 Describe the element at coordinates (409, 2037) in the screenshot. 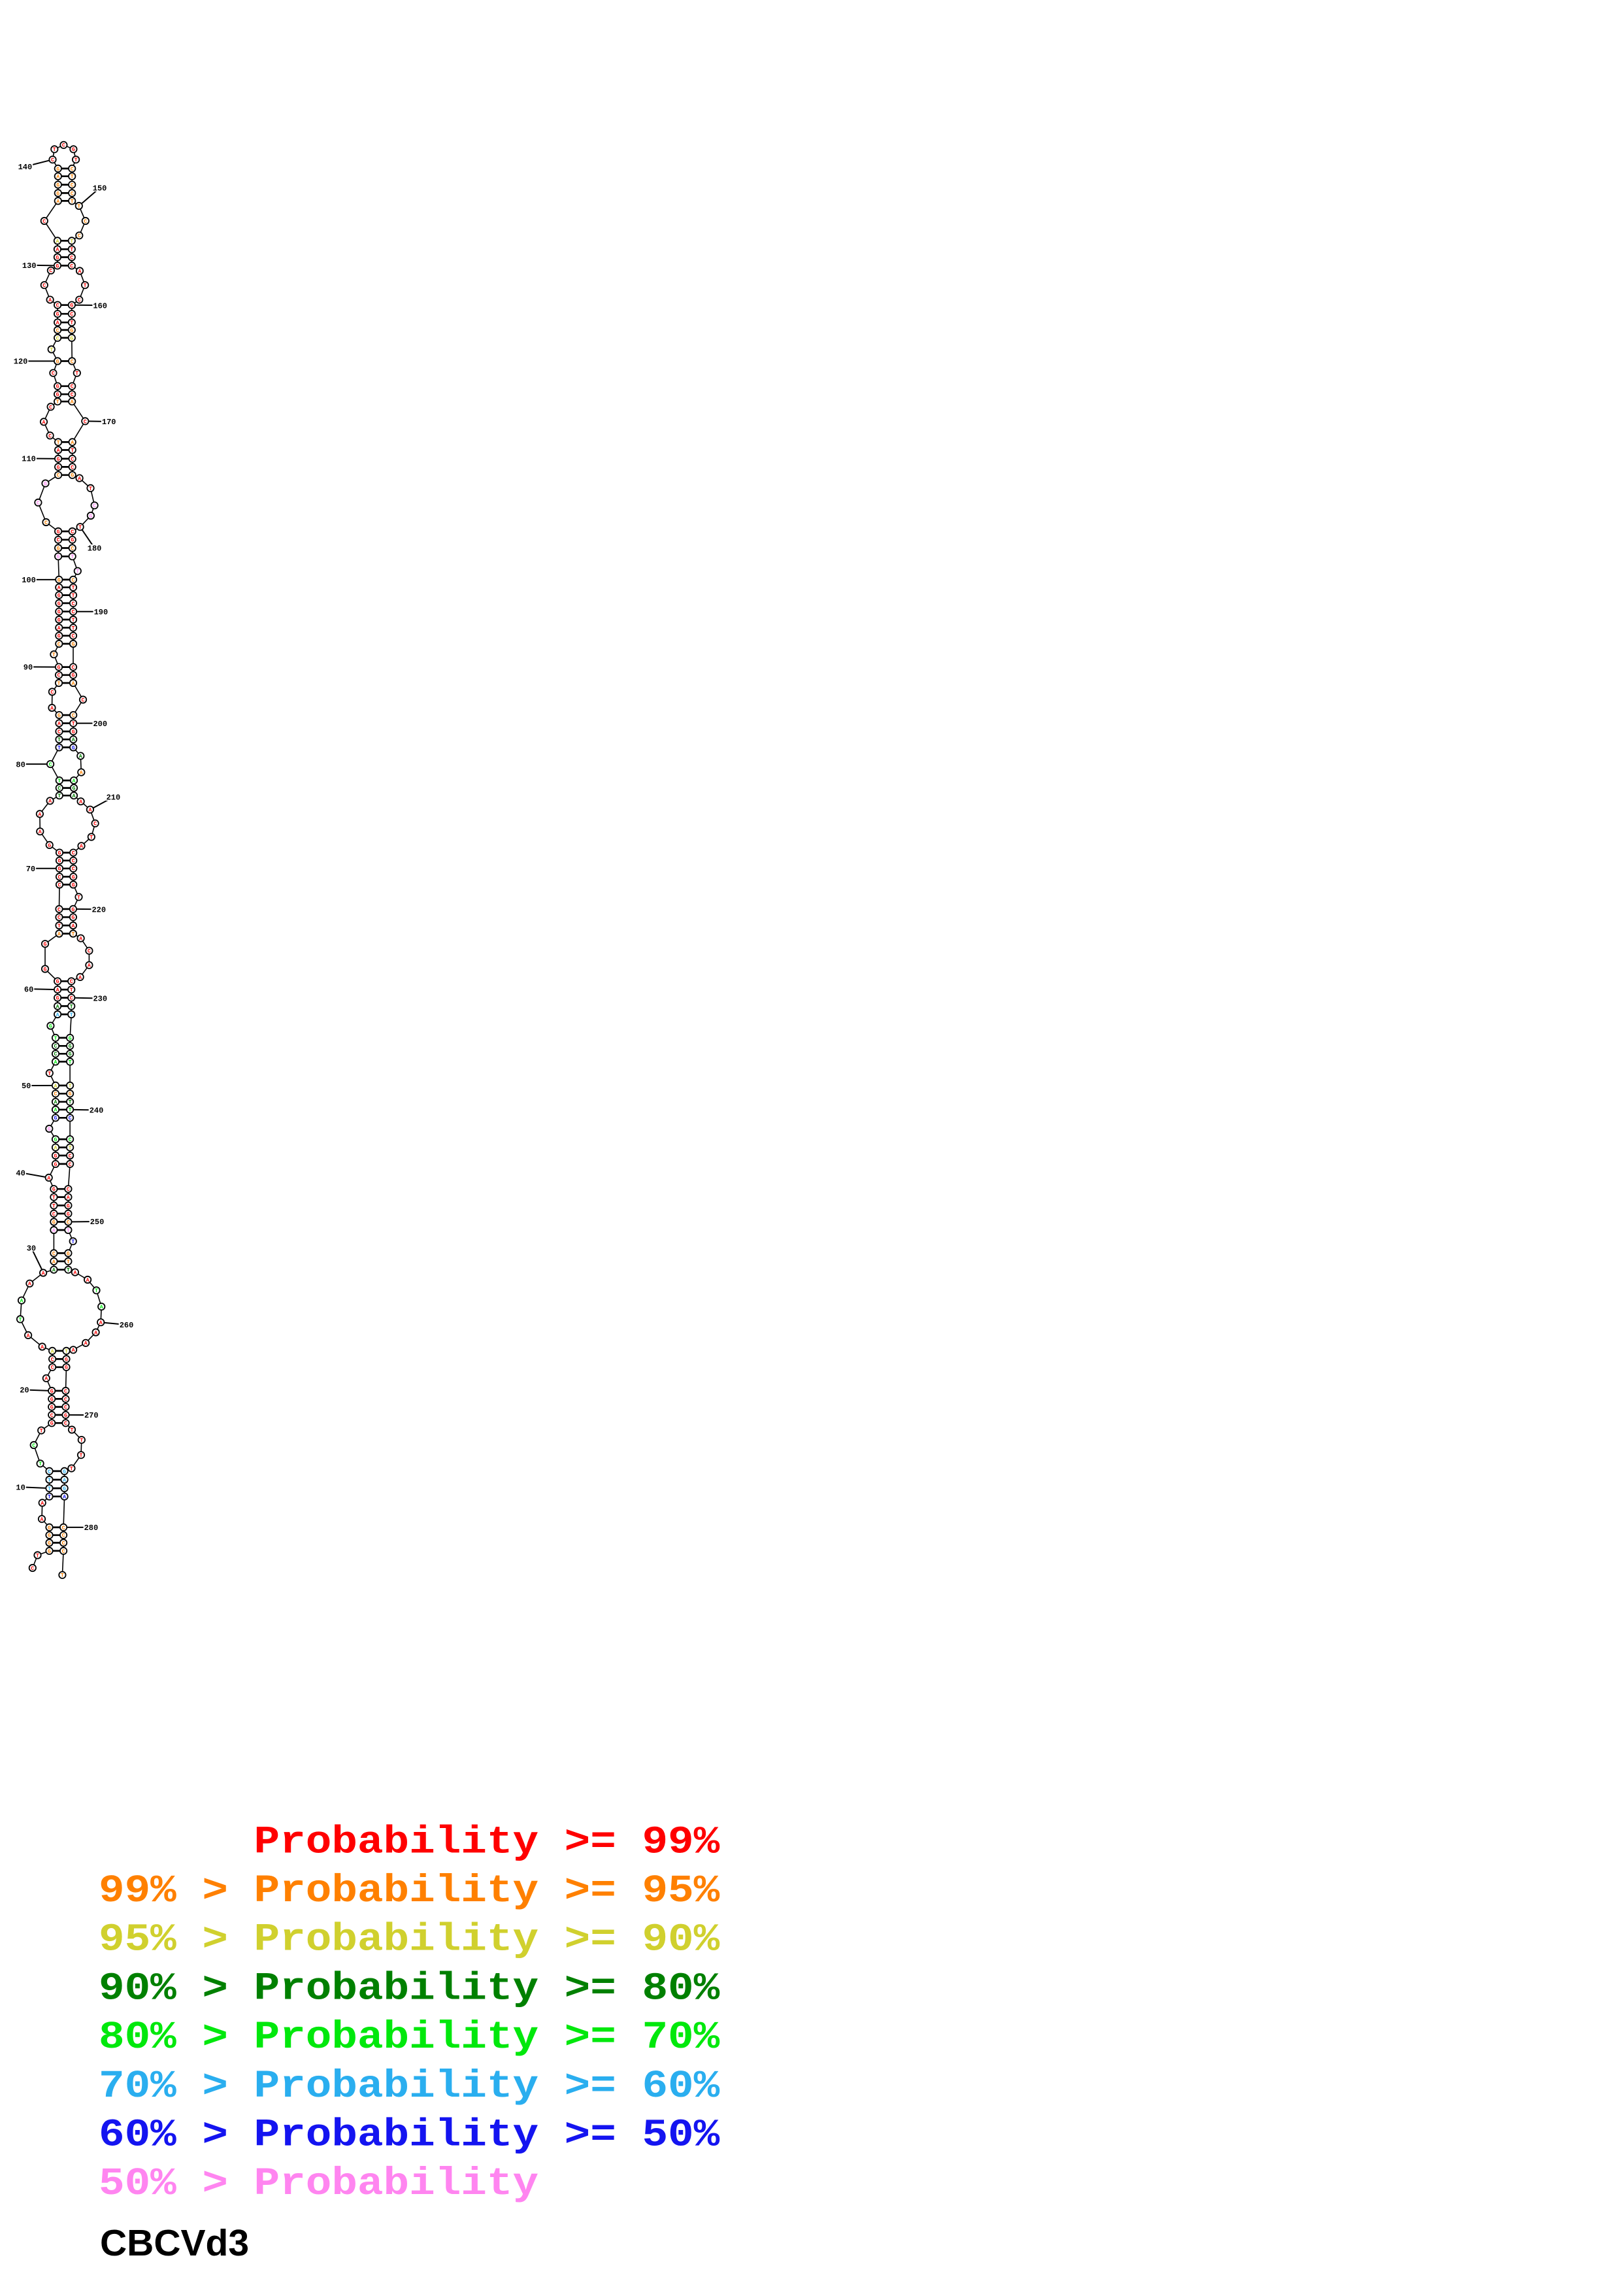

I see `svg-text: 80% > Probability >= 70%` at that location.